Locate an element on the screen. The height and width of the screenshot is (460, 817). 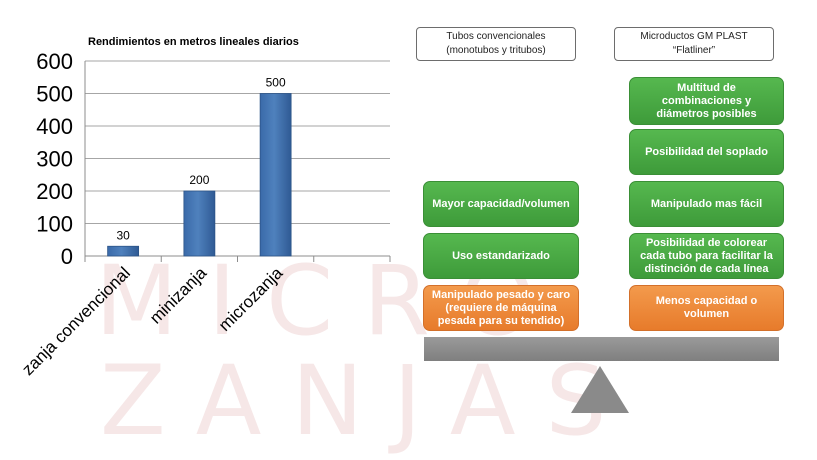
chart-title: Rendimientos en metros lineales diarios is located at coordinates (193, 42).